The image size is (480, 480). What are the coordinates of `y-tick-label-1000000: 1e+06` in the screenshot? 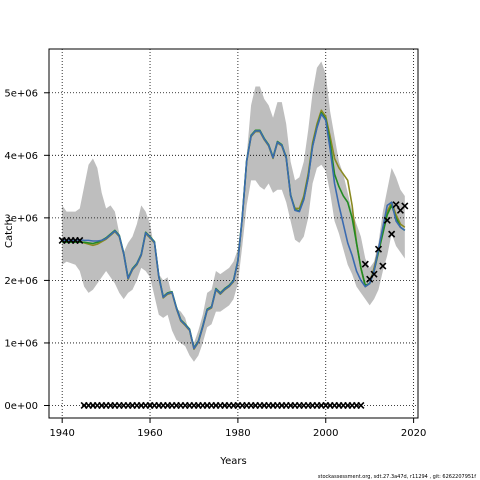 It's located at (21, 343).